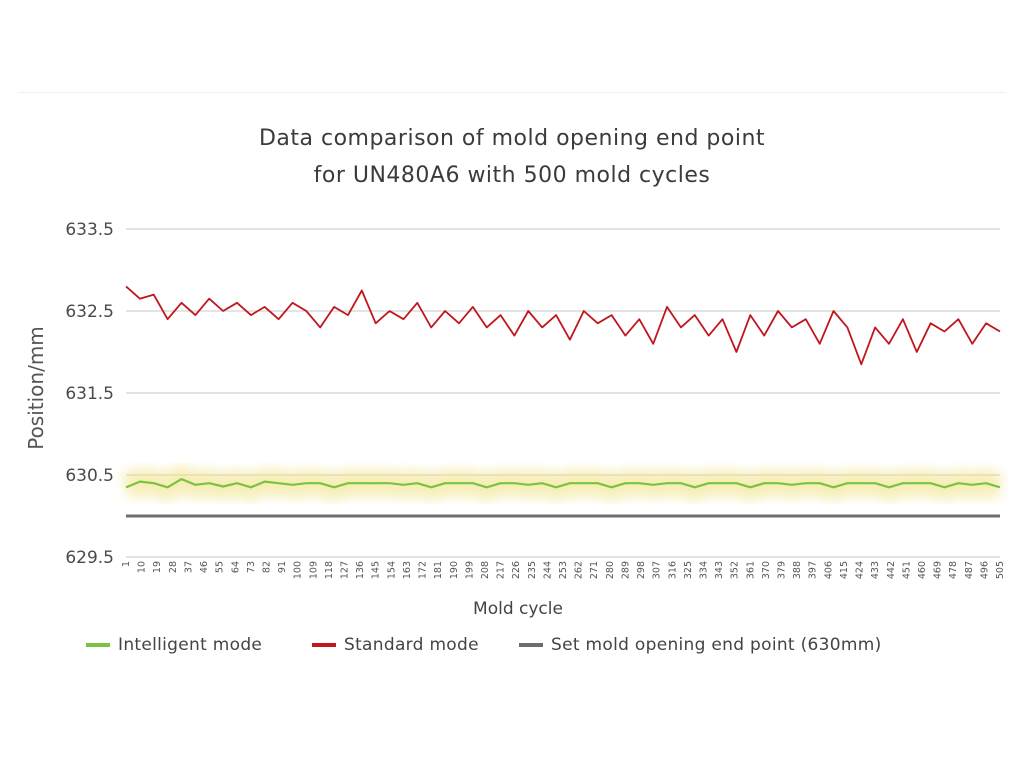  I want to click on x-tick-label: 442, so click(891, 570).